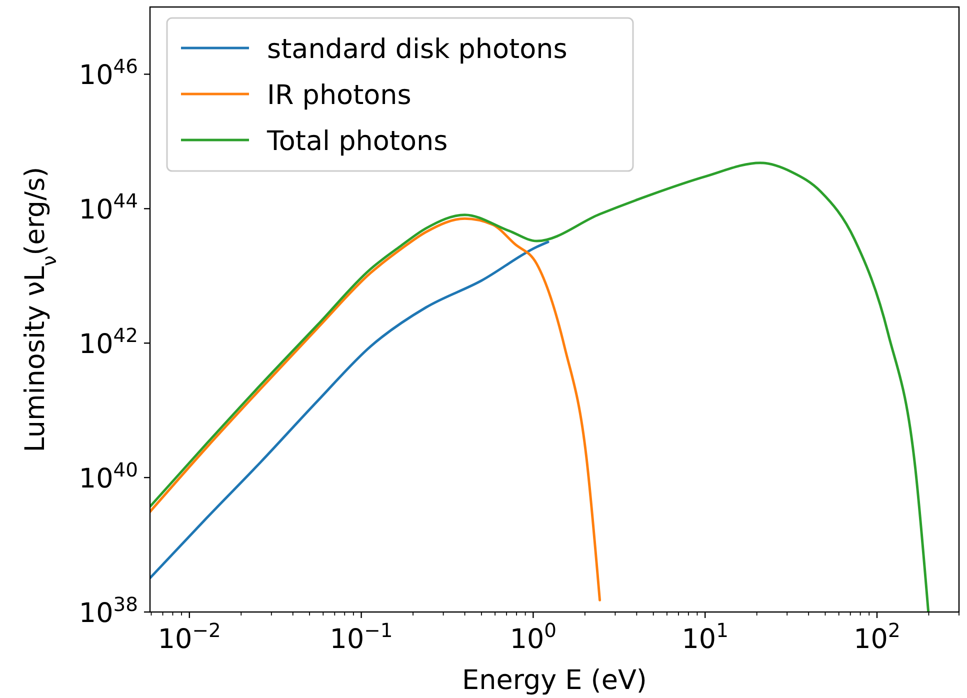 This screenshot has width=967, height=698. Describe the element at coordinates (533, 636) in the screenshot. I see `x-tick-label: 10$^{0}$` at that location.